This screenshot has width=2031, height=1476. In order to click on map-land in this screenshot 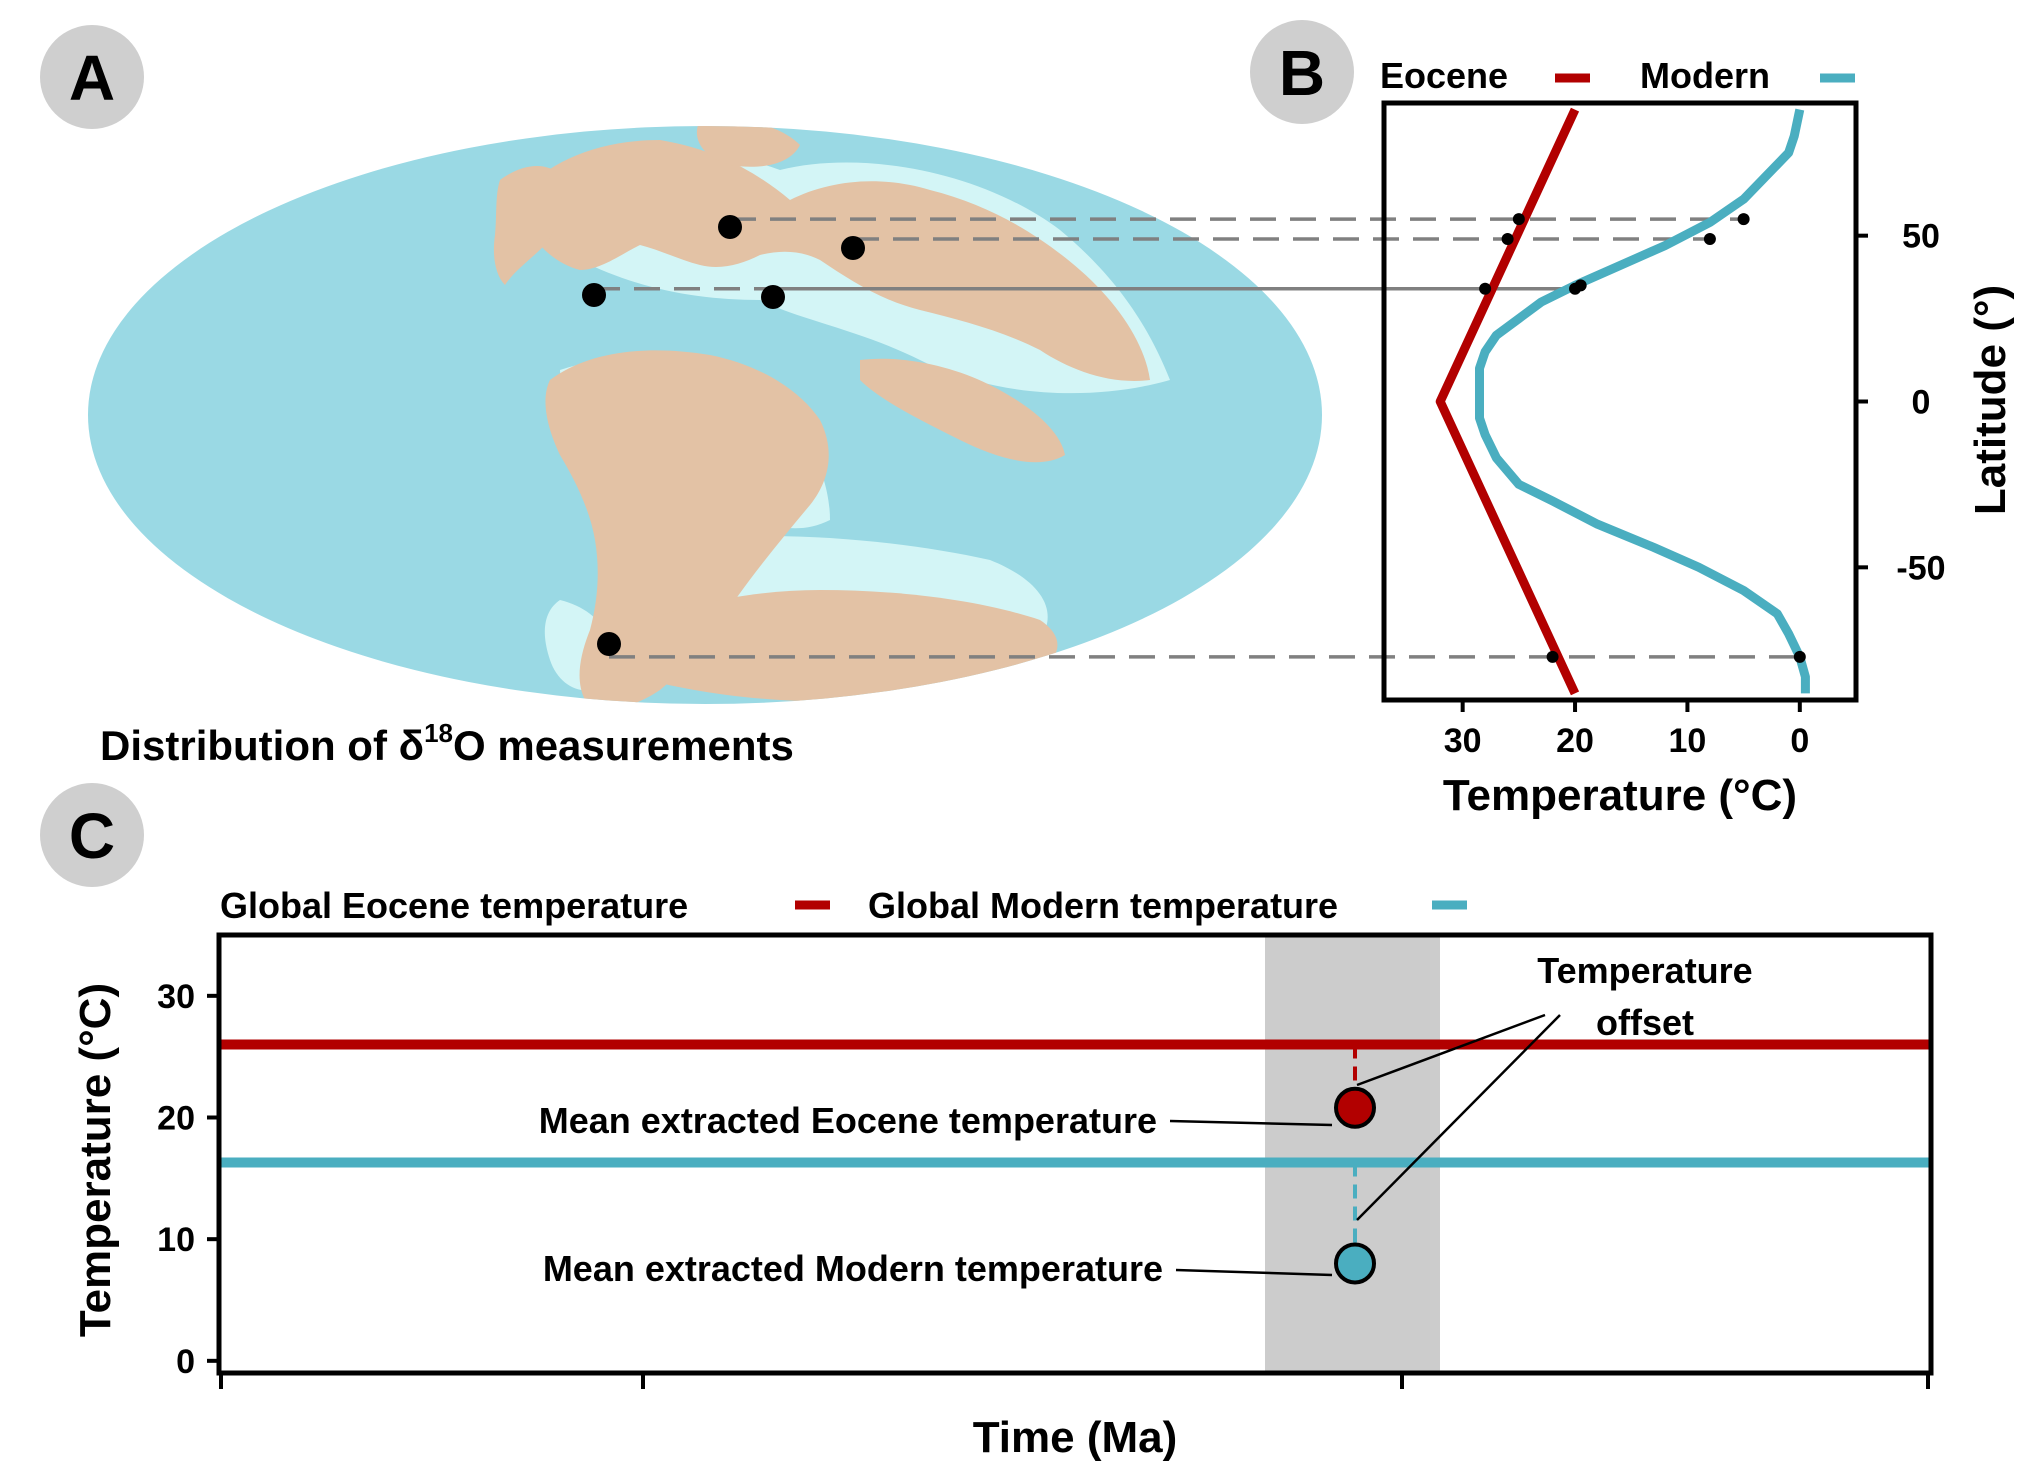, I will do `click(821, 415)`.